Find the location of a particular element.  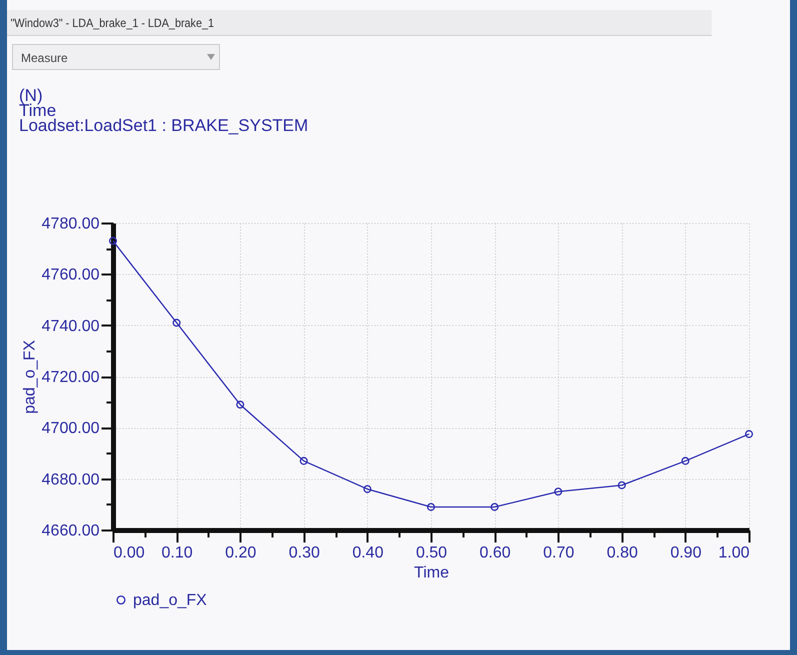

text: Loadset:LoadSet1 : BRAKE_SYSTEM is located at coordinates (163, 125).